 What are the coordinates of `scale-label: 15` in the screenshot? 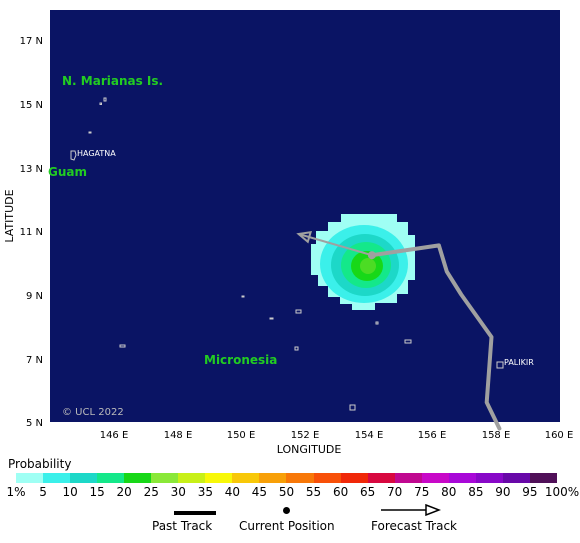 It's located at (97, 492).